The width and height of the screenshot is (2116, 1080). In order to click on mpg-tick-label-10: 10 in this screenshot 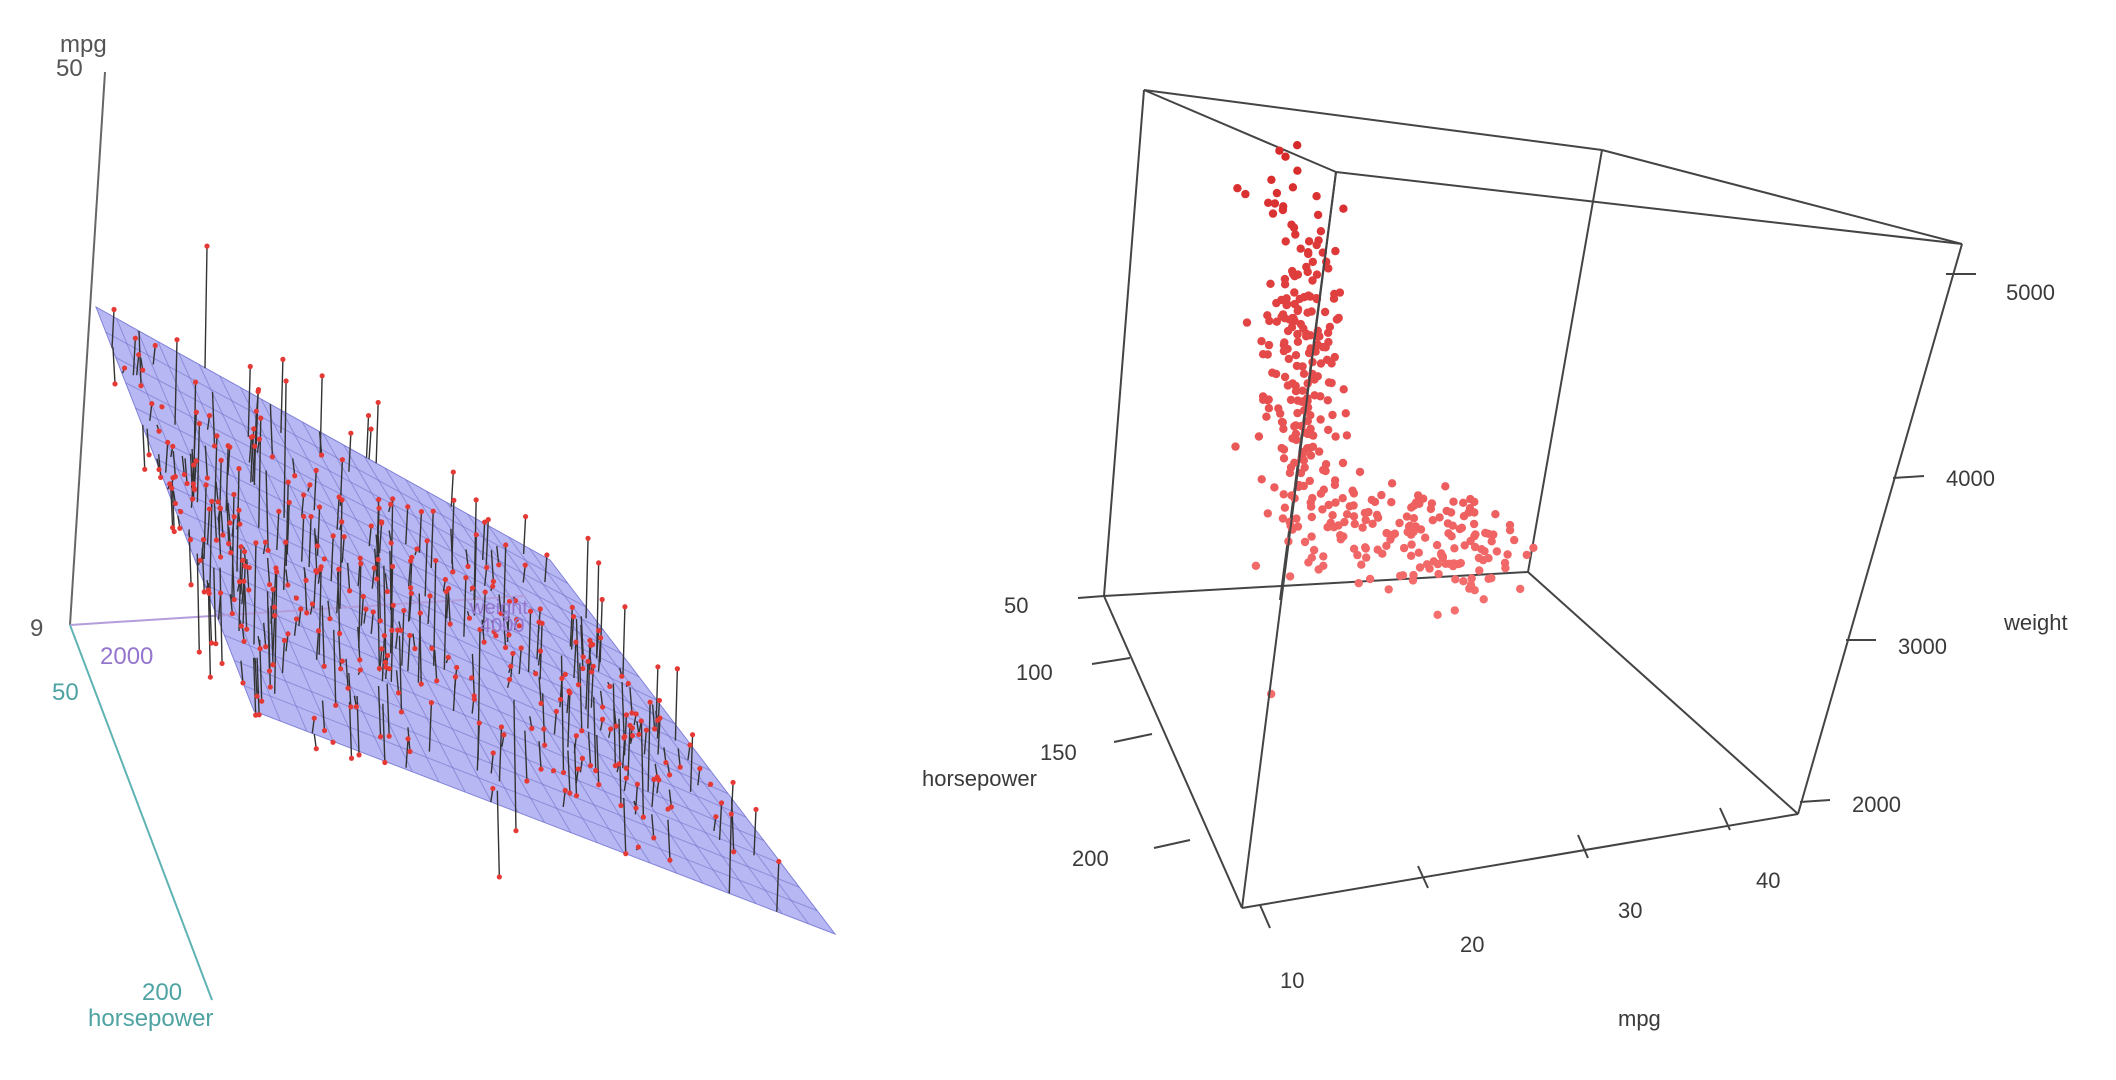, I will do `click(1292, 980)`.